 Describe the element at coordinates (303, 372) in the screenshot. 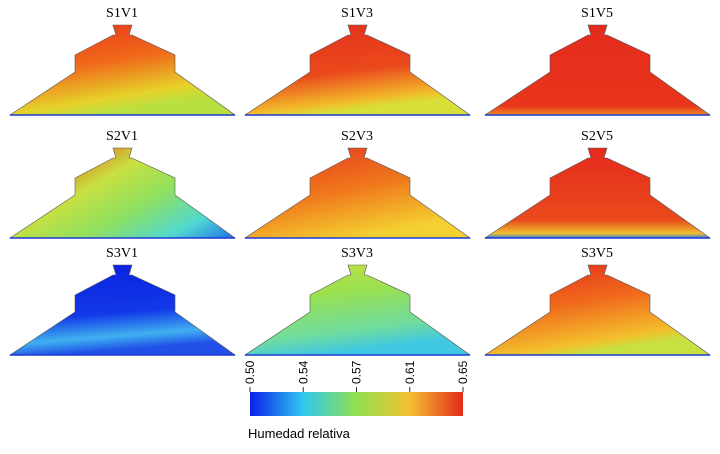

I see `tick-label: 0.54` at that location.